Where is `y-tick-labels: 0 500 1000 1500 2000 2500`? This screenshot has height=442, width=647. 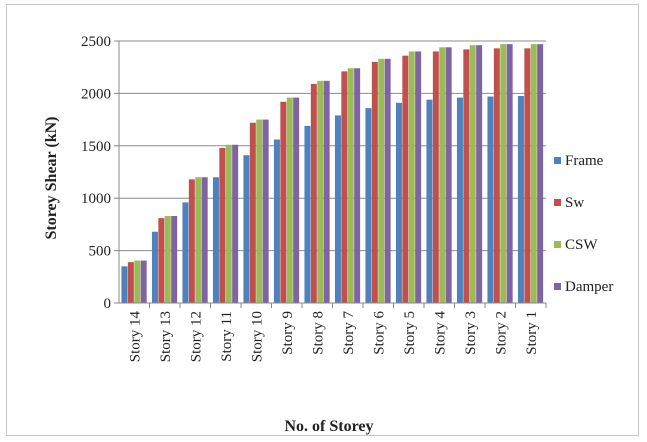 y-tick-labels: 0 500 1000 1500 2000 2500 is located at coordinates (100, 173).